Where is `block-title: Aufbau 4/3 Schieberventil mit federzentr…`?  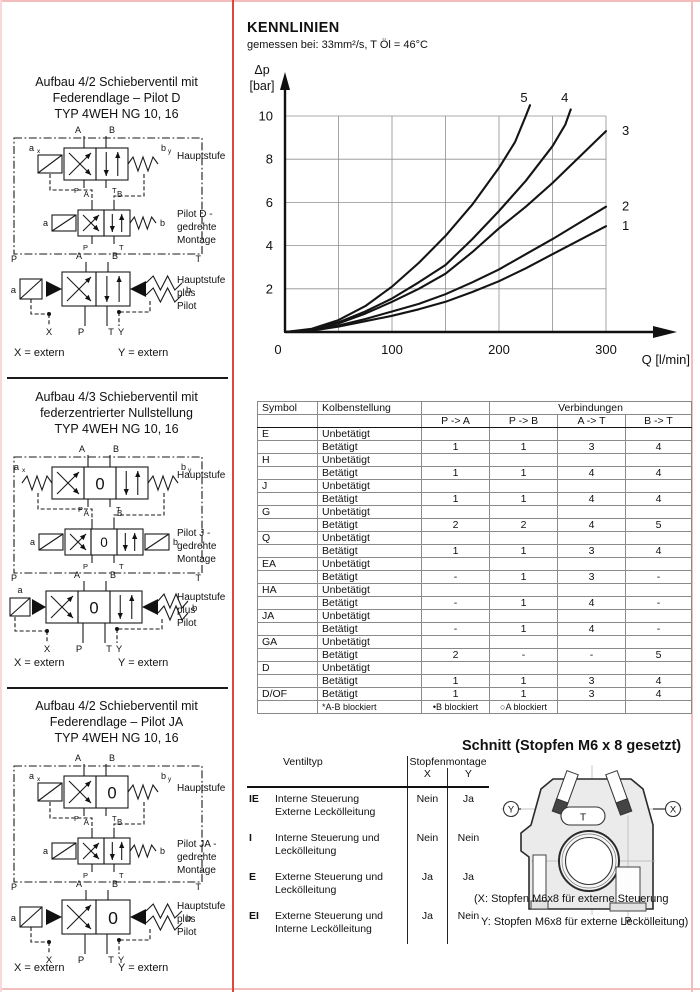
block-title: Aufbau 4/3 Schieberventil mit federzentr… is located at coordinates (116, 413).